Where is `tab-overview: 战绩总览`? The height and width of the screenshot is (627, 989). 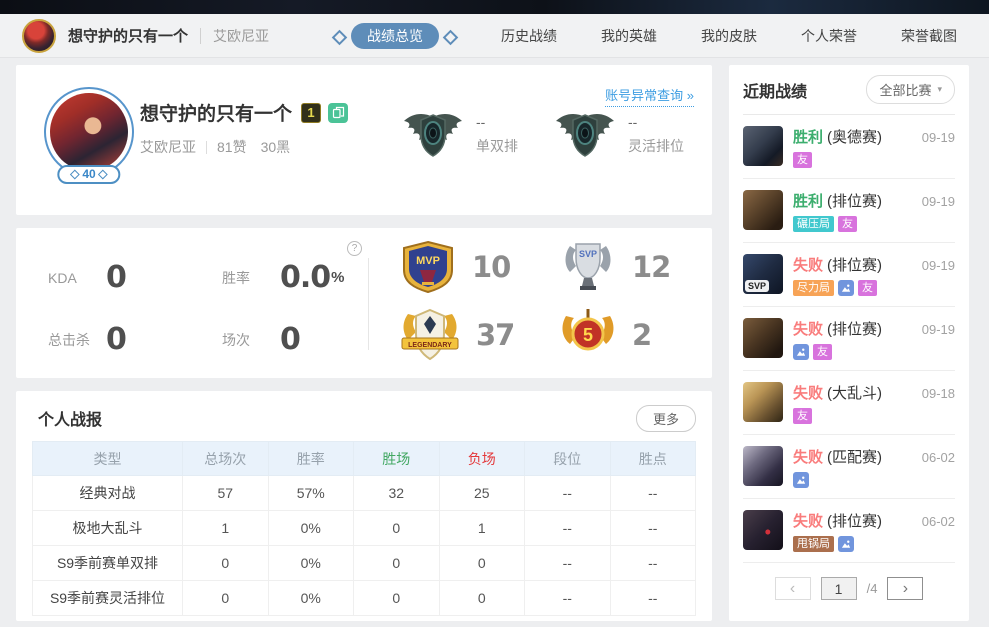 tab-overview: 战绩总览 is located at coordinates (395, 35).